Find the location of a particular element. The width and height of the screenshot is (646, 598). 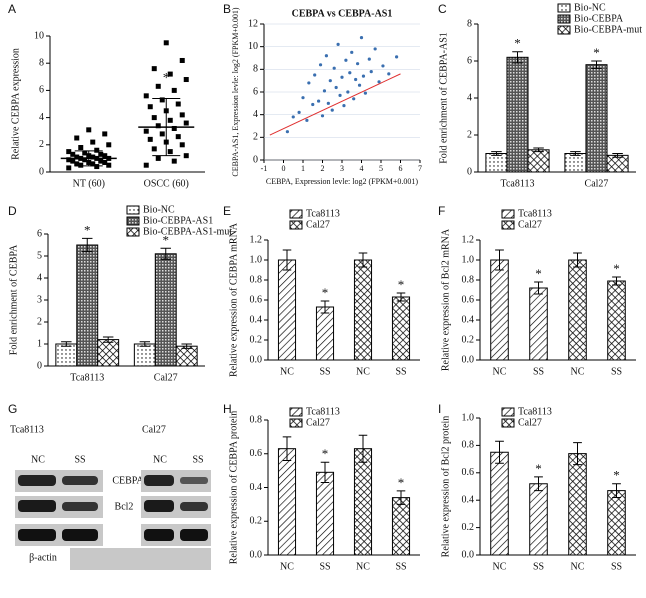

legend-label: Bio-NC is located at coordinates (590, 7).